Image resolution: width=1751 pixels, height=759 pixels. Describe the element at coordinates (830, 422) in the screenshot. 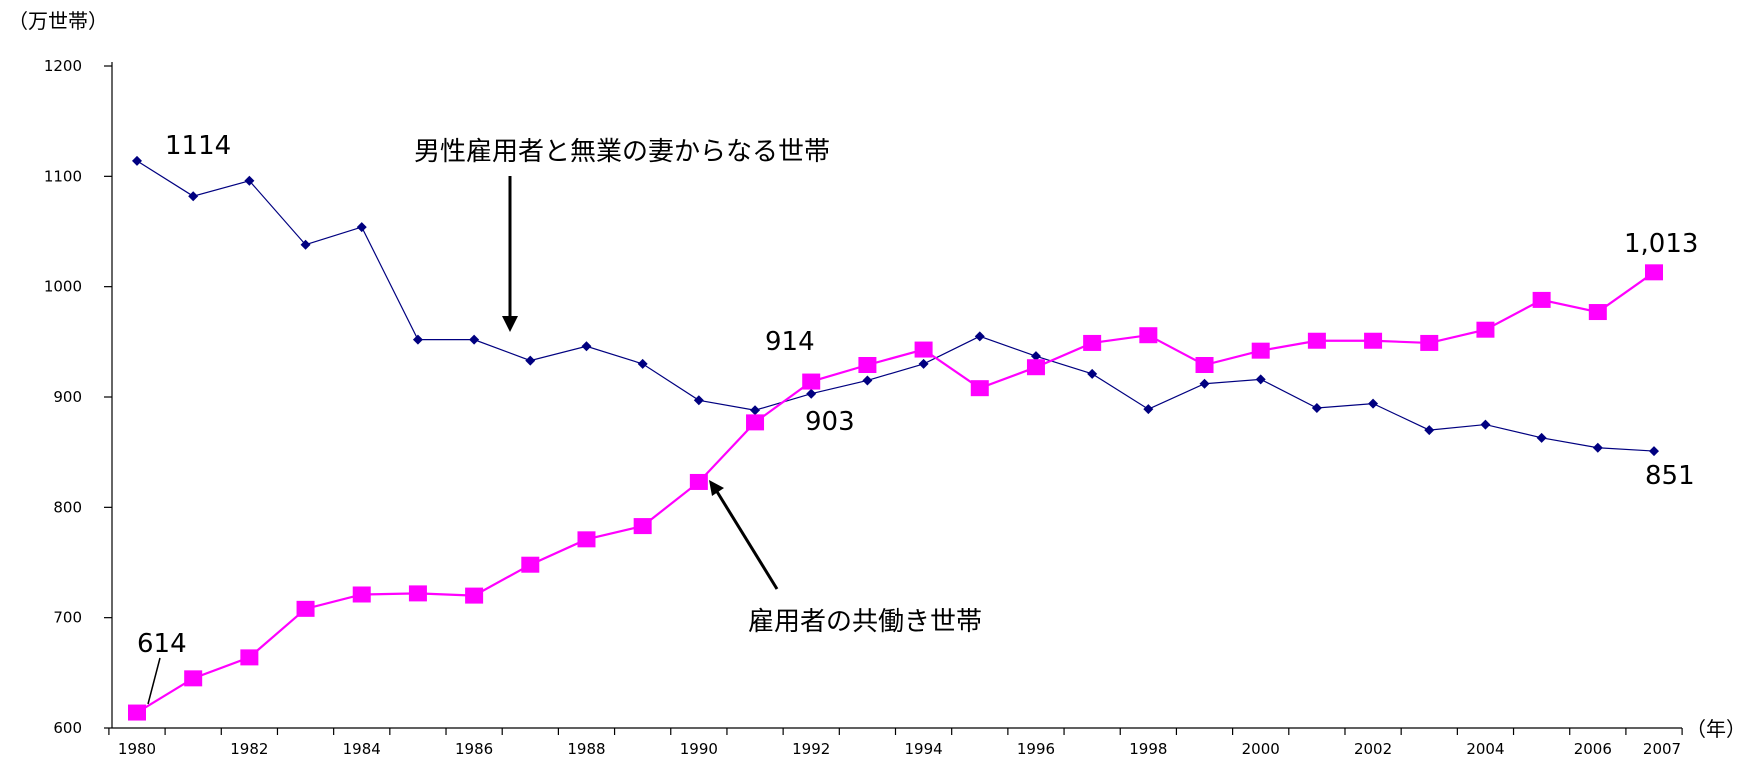

I see `data-label-1992-housewife: 903` at that location.